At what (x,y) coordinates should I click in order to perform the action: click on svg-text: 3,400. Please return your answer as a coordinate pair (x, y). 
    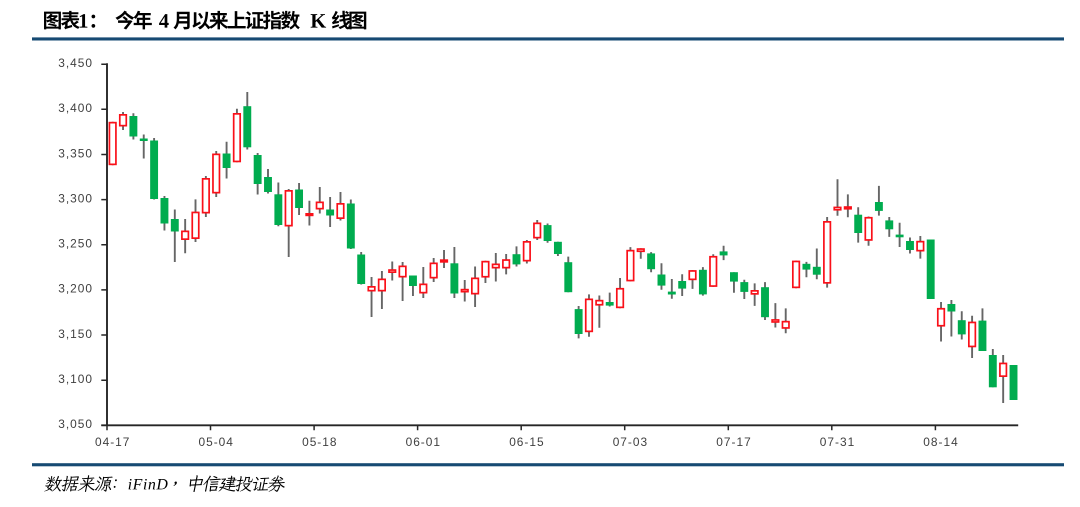
    Looking at the image, I should click on (75, 108).